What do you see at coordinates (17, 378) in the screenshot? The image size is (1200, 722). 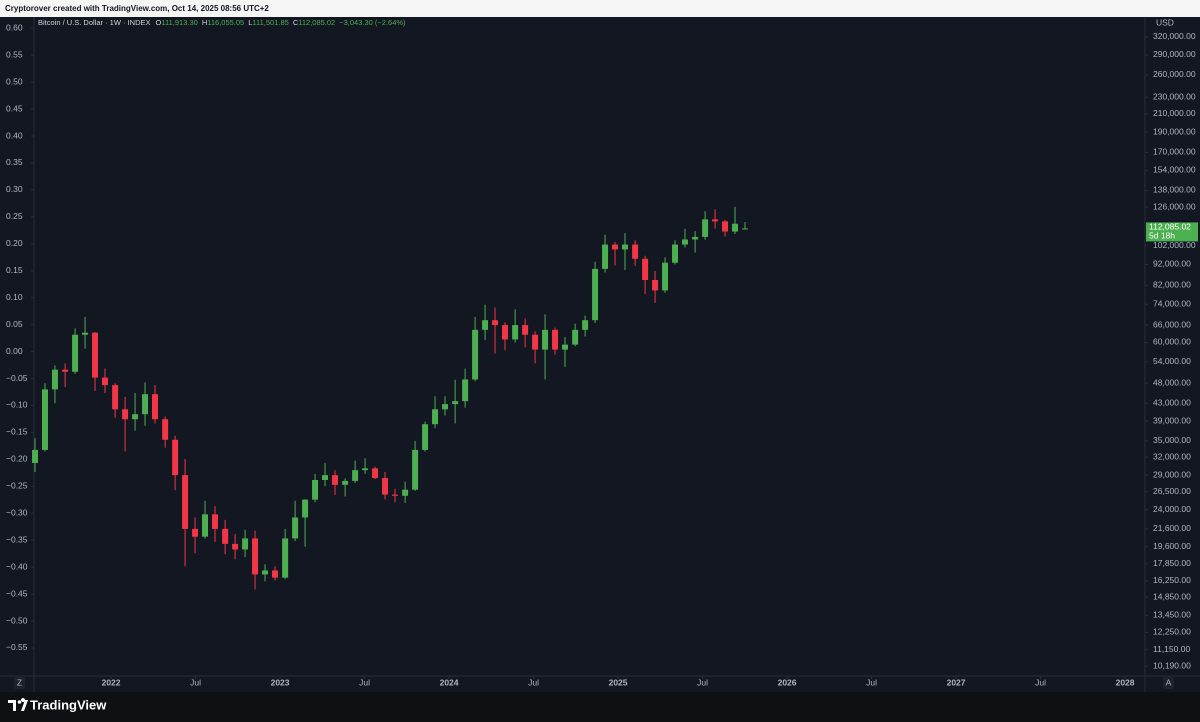 I see `y2-tick-label: −0.05` at bounding box center [17, 378].